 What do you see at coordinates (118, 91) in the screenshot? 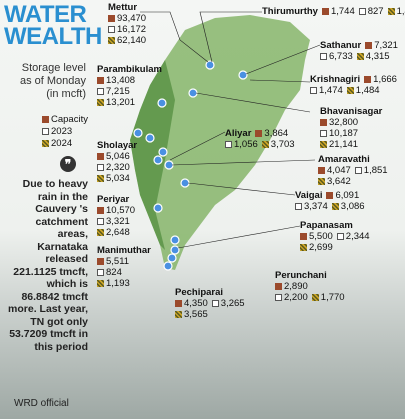
I see `storage-value: 7,215` at bounding box center [118, 91].